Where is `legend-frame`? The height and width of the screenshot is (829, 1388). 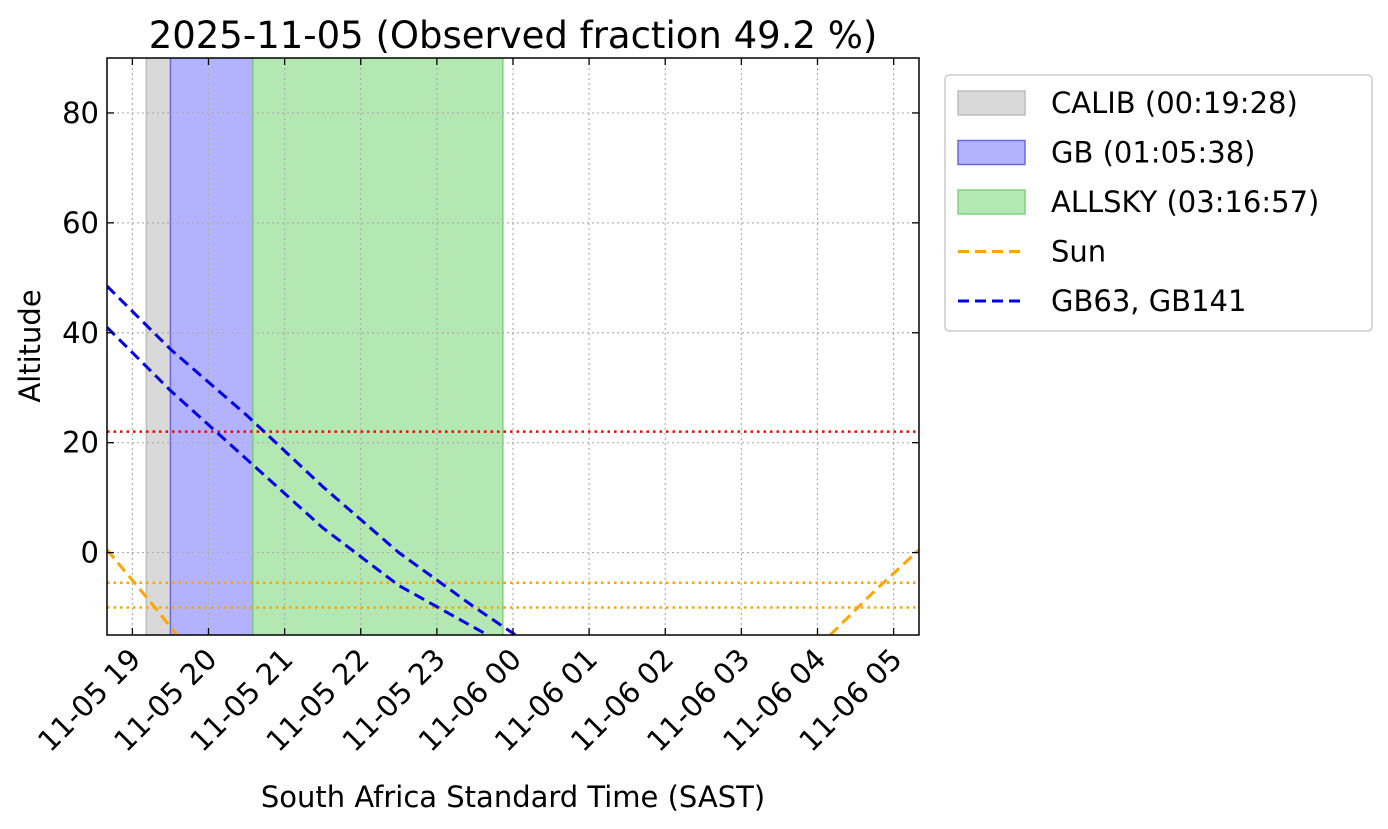 legend-frame is located at coordinates (1158, 203).